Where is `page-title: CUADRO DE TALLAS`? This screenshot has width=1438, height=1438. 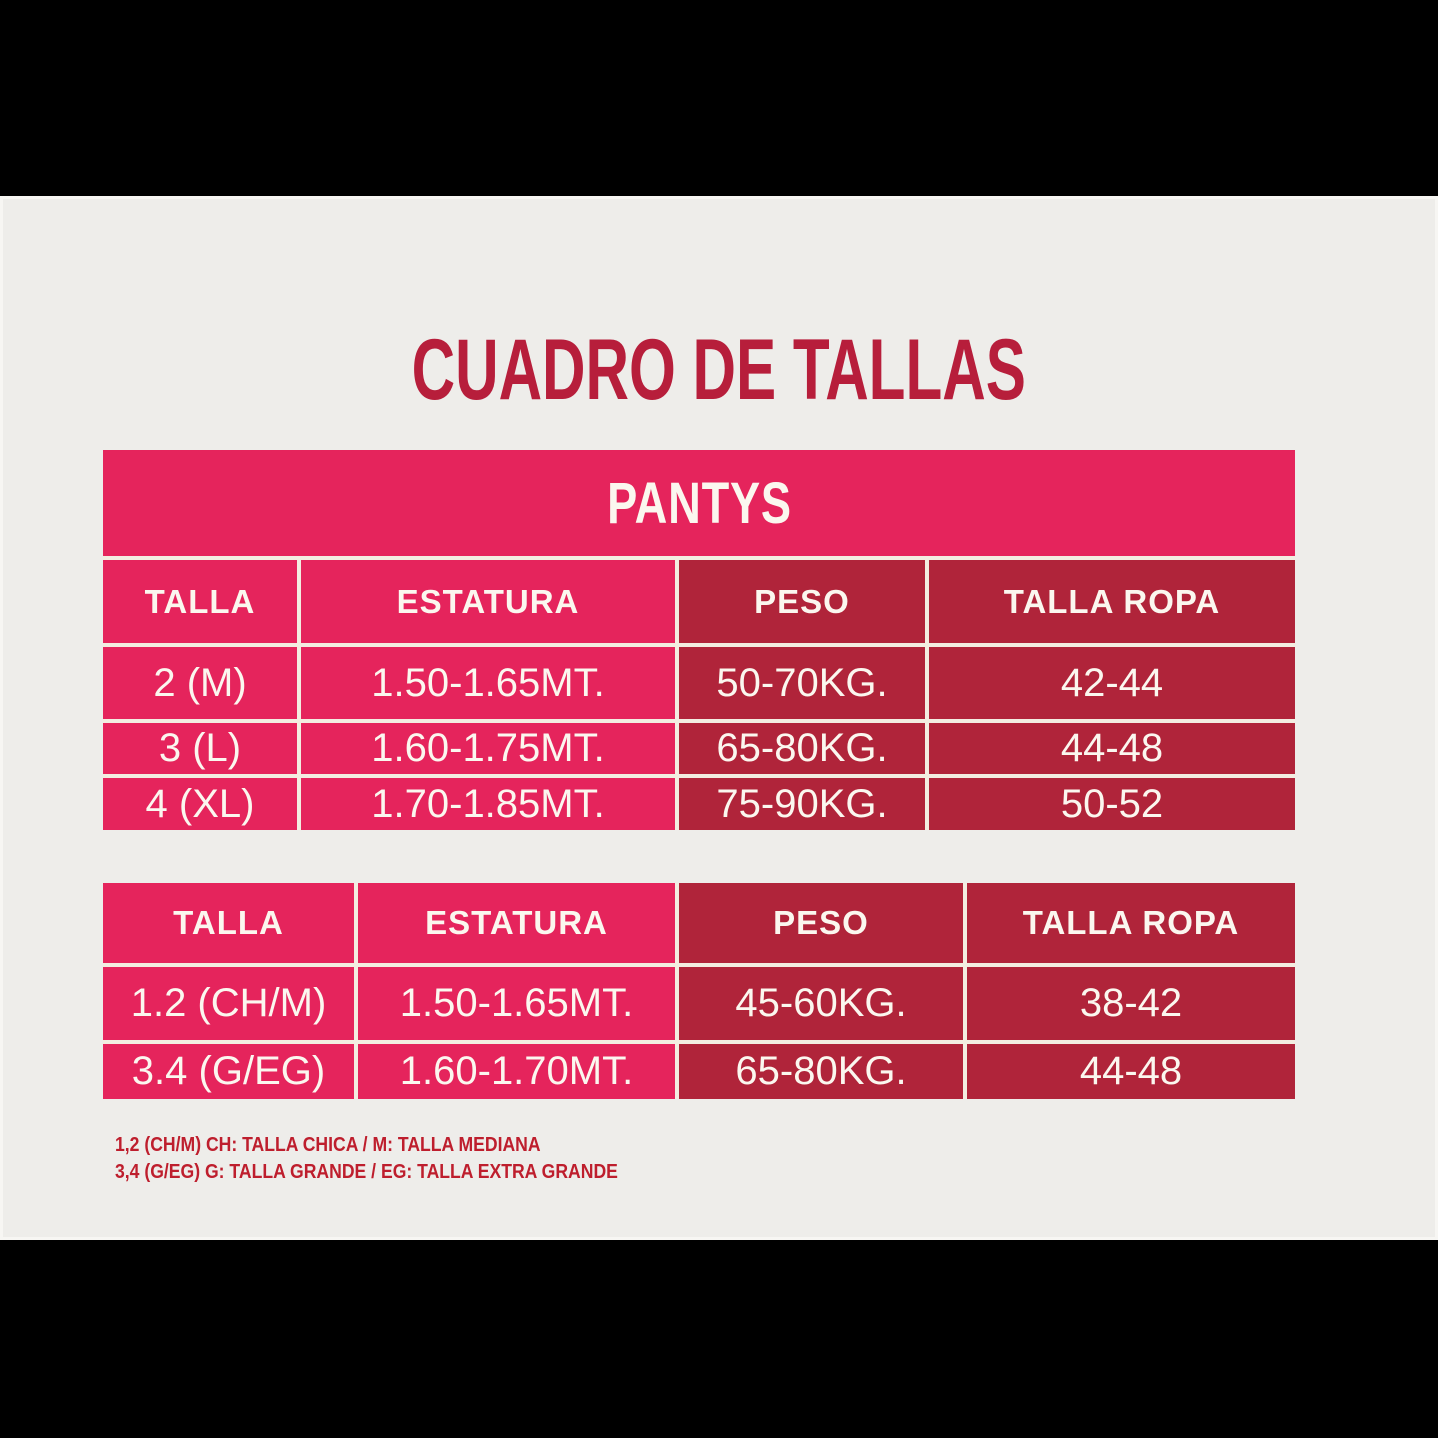 page-title: CUADRO DE TALLAS is located at coordinates (719, 370).